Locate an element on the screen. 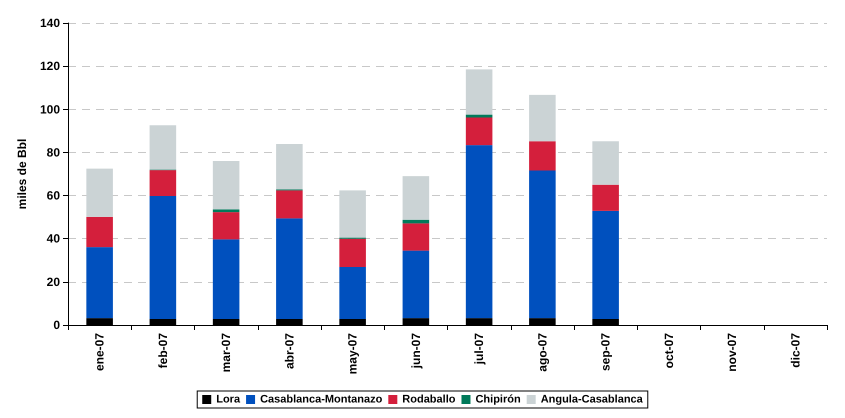 The width and height of the screenshot is (845, 418). y-tick-label: 100 is located at coordinates (50, 109).